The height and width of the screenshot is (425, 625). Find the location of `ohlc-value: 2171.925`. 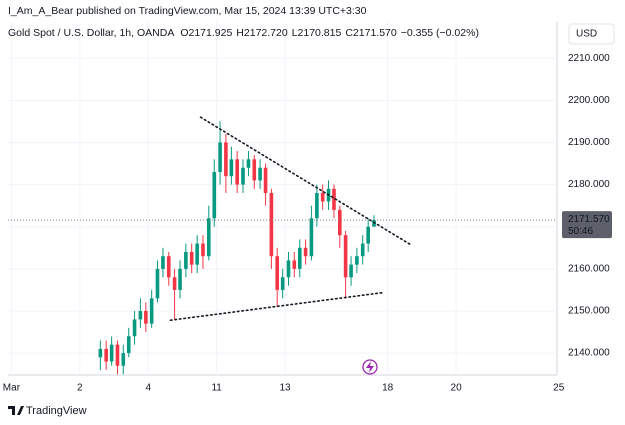

ohlc-value: 2171.925 is located at coordinates (211, 33).